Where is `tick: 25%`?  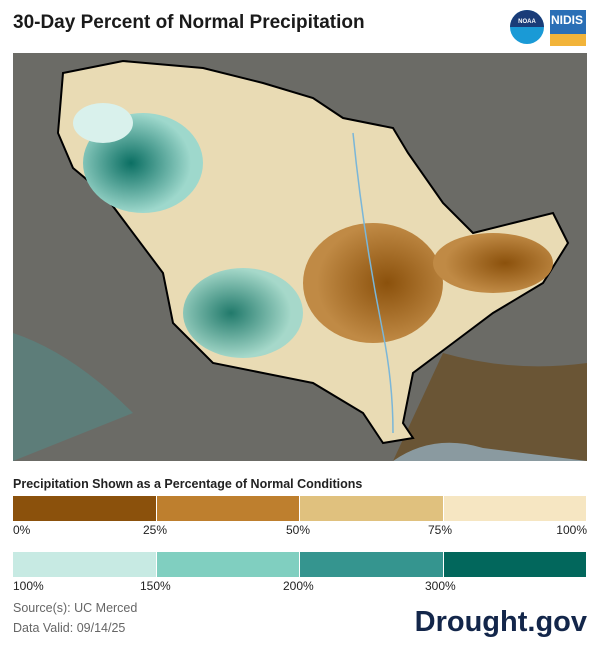
tick: 25% is located at coordinates (155, 530).